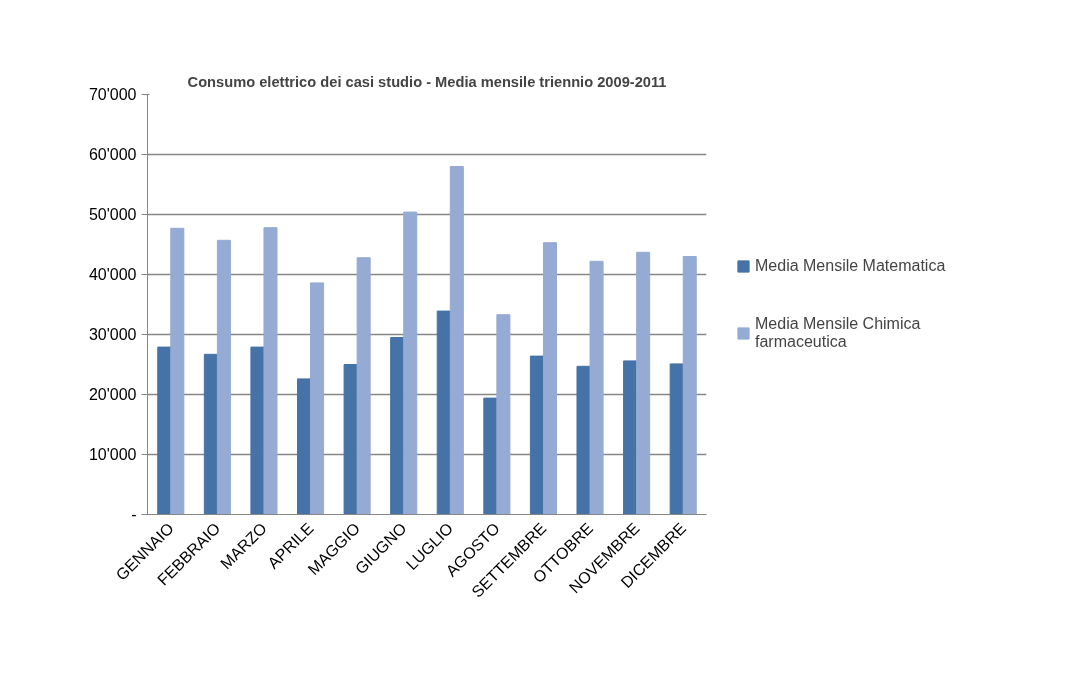 The height and width of the screenshot is (677, 1088). Describe the element at coordinates (112, 274) in the screenshot. I see `y-tick-label: 40'000` at that location.